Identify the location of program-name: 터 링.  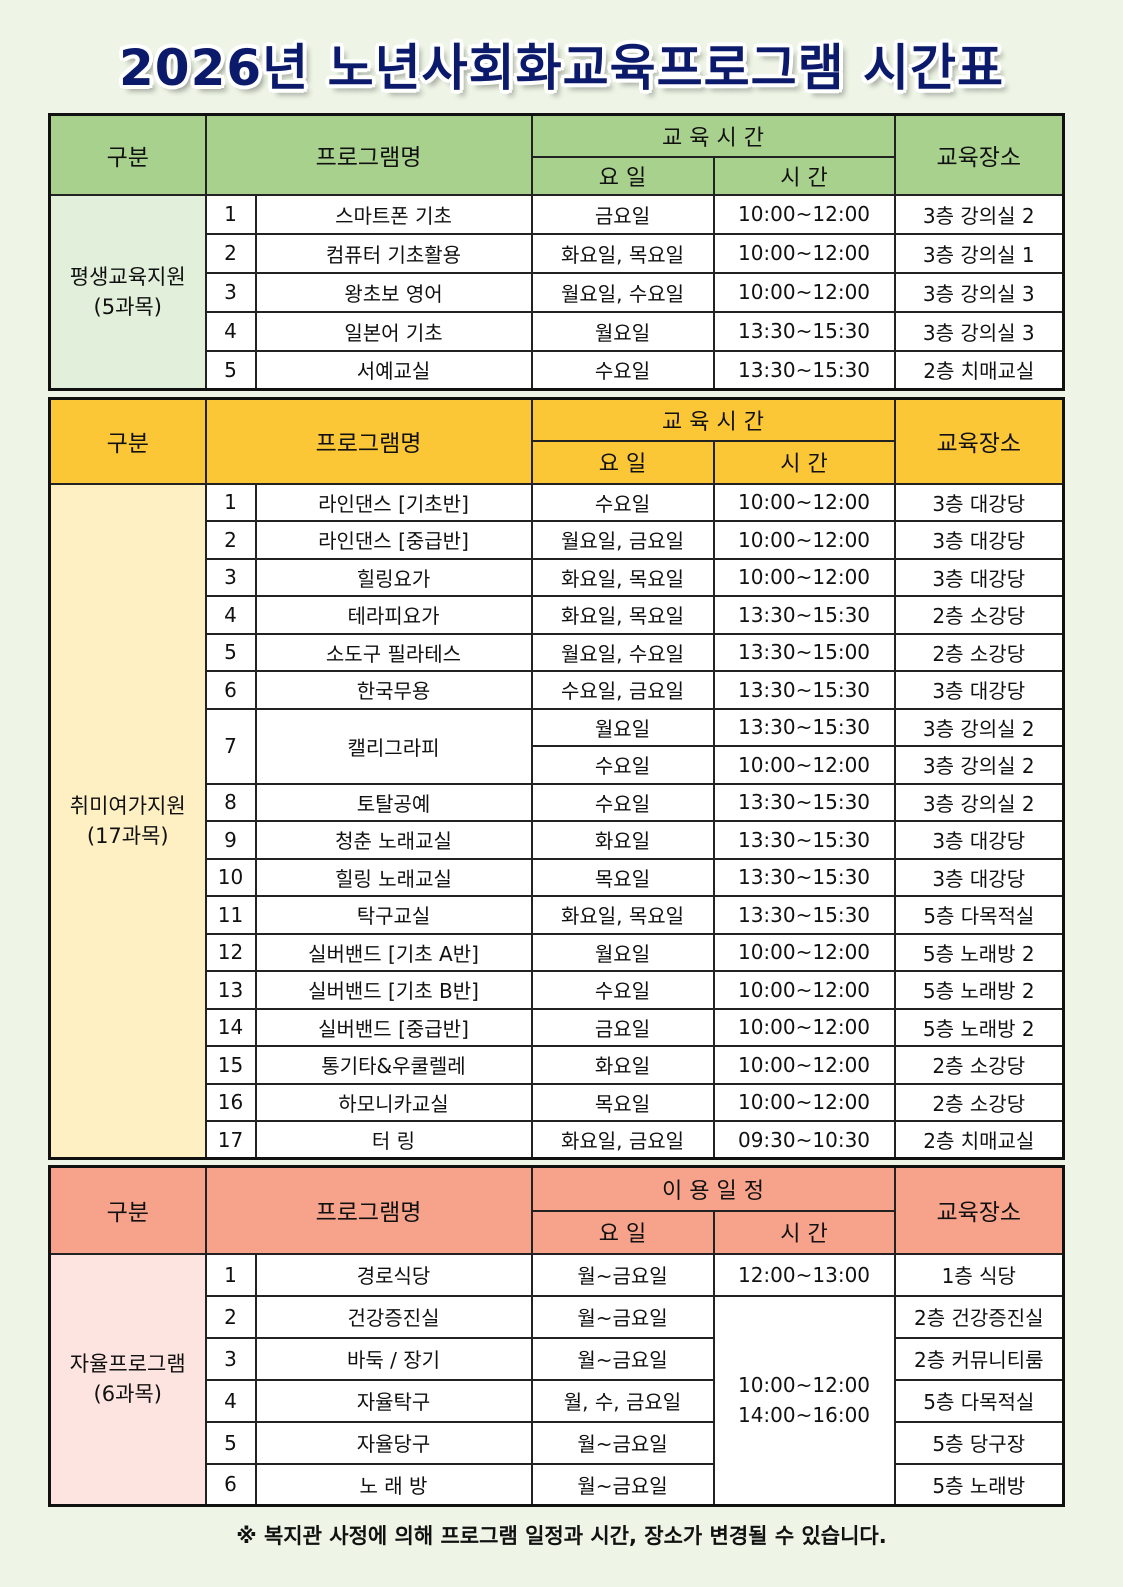
(393, 1140).